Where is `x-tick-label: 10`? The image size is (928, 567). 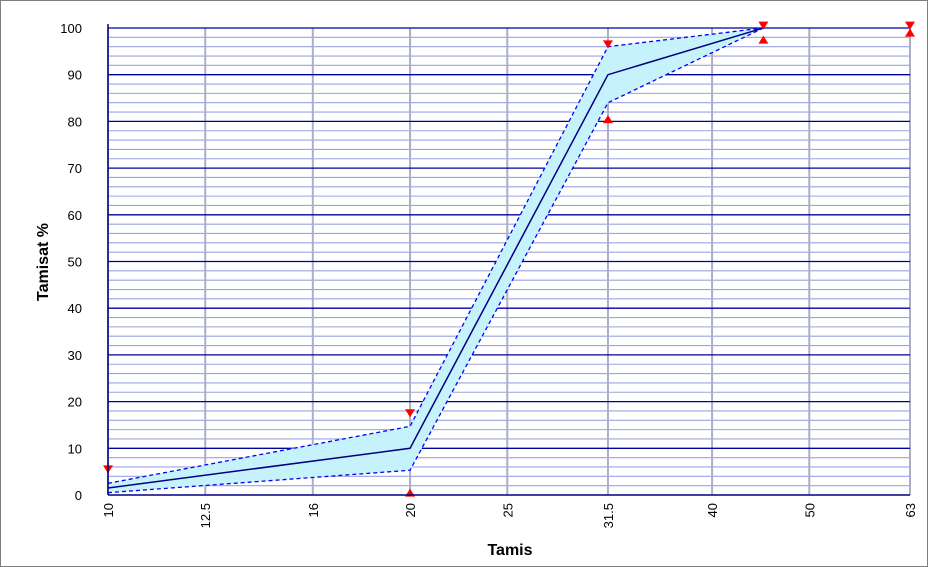
x-tick-label: 10 is located at coordinates (108, 510).